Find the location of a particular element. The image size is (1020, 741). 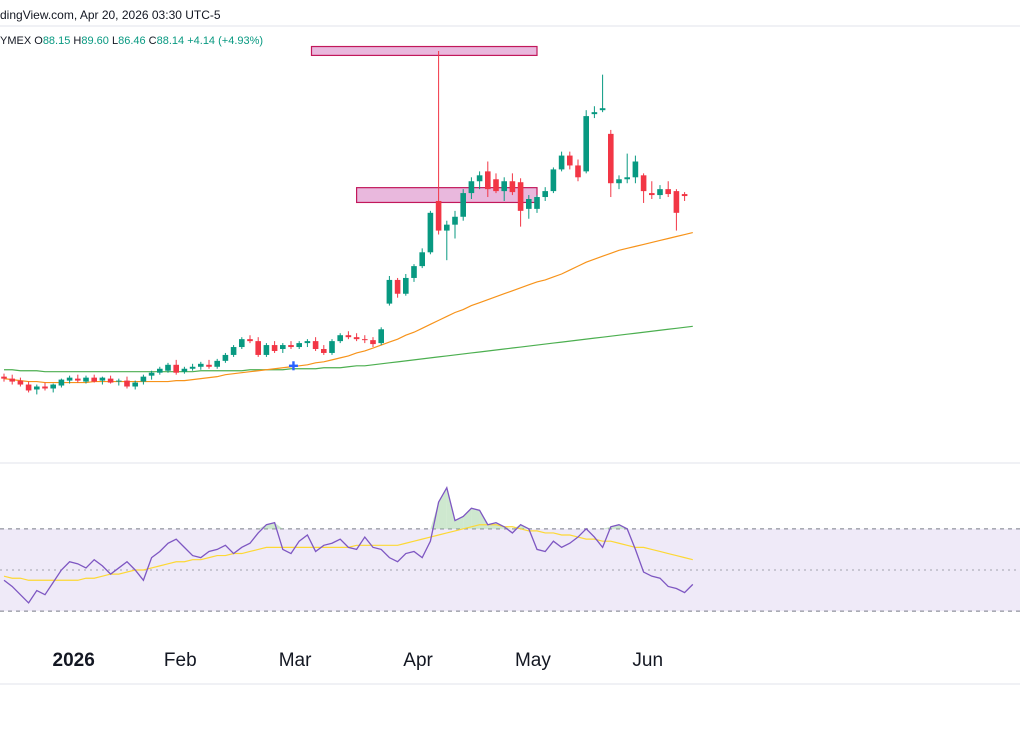

x-tick-label: Mar is located at coordinates (295, 660).